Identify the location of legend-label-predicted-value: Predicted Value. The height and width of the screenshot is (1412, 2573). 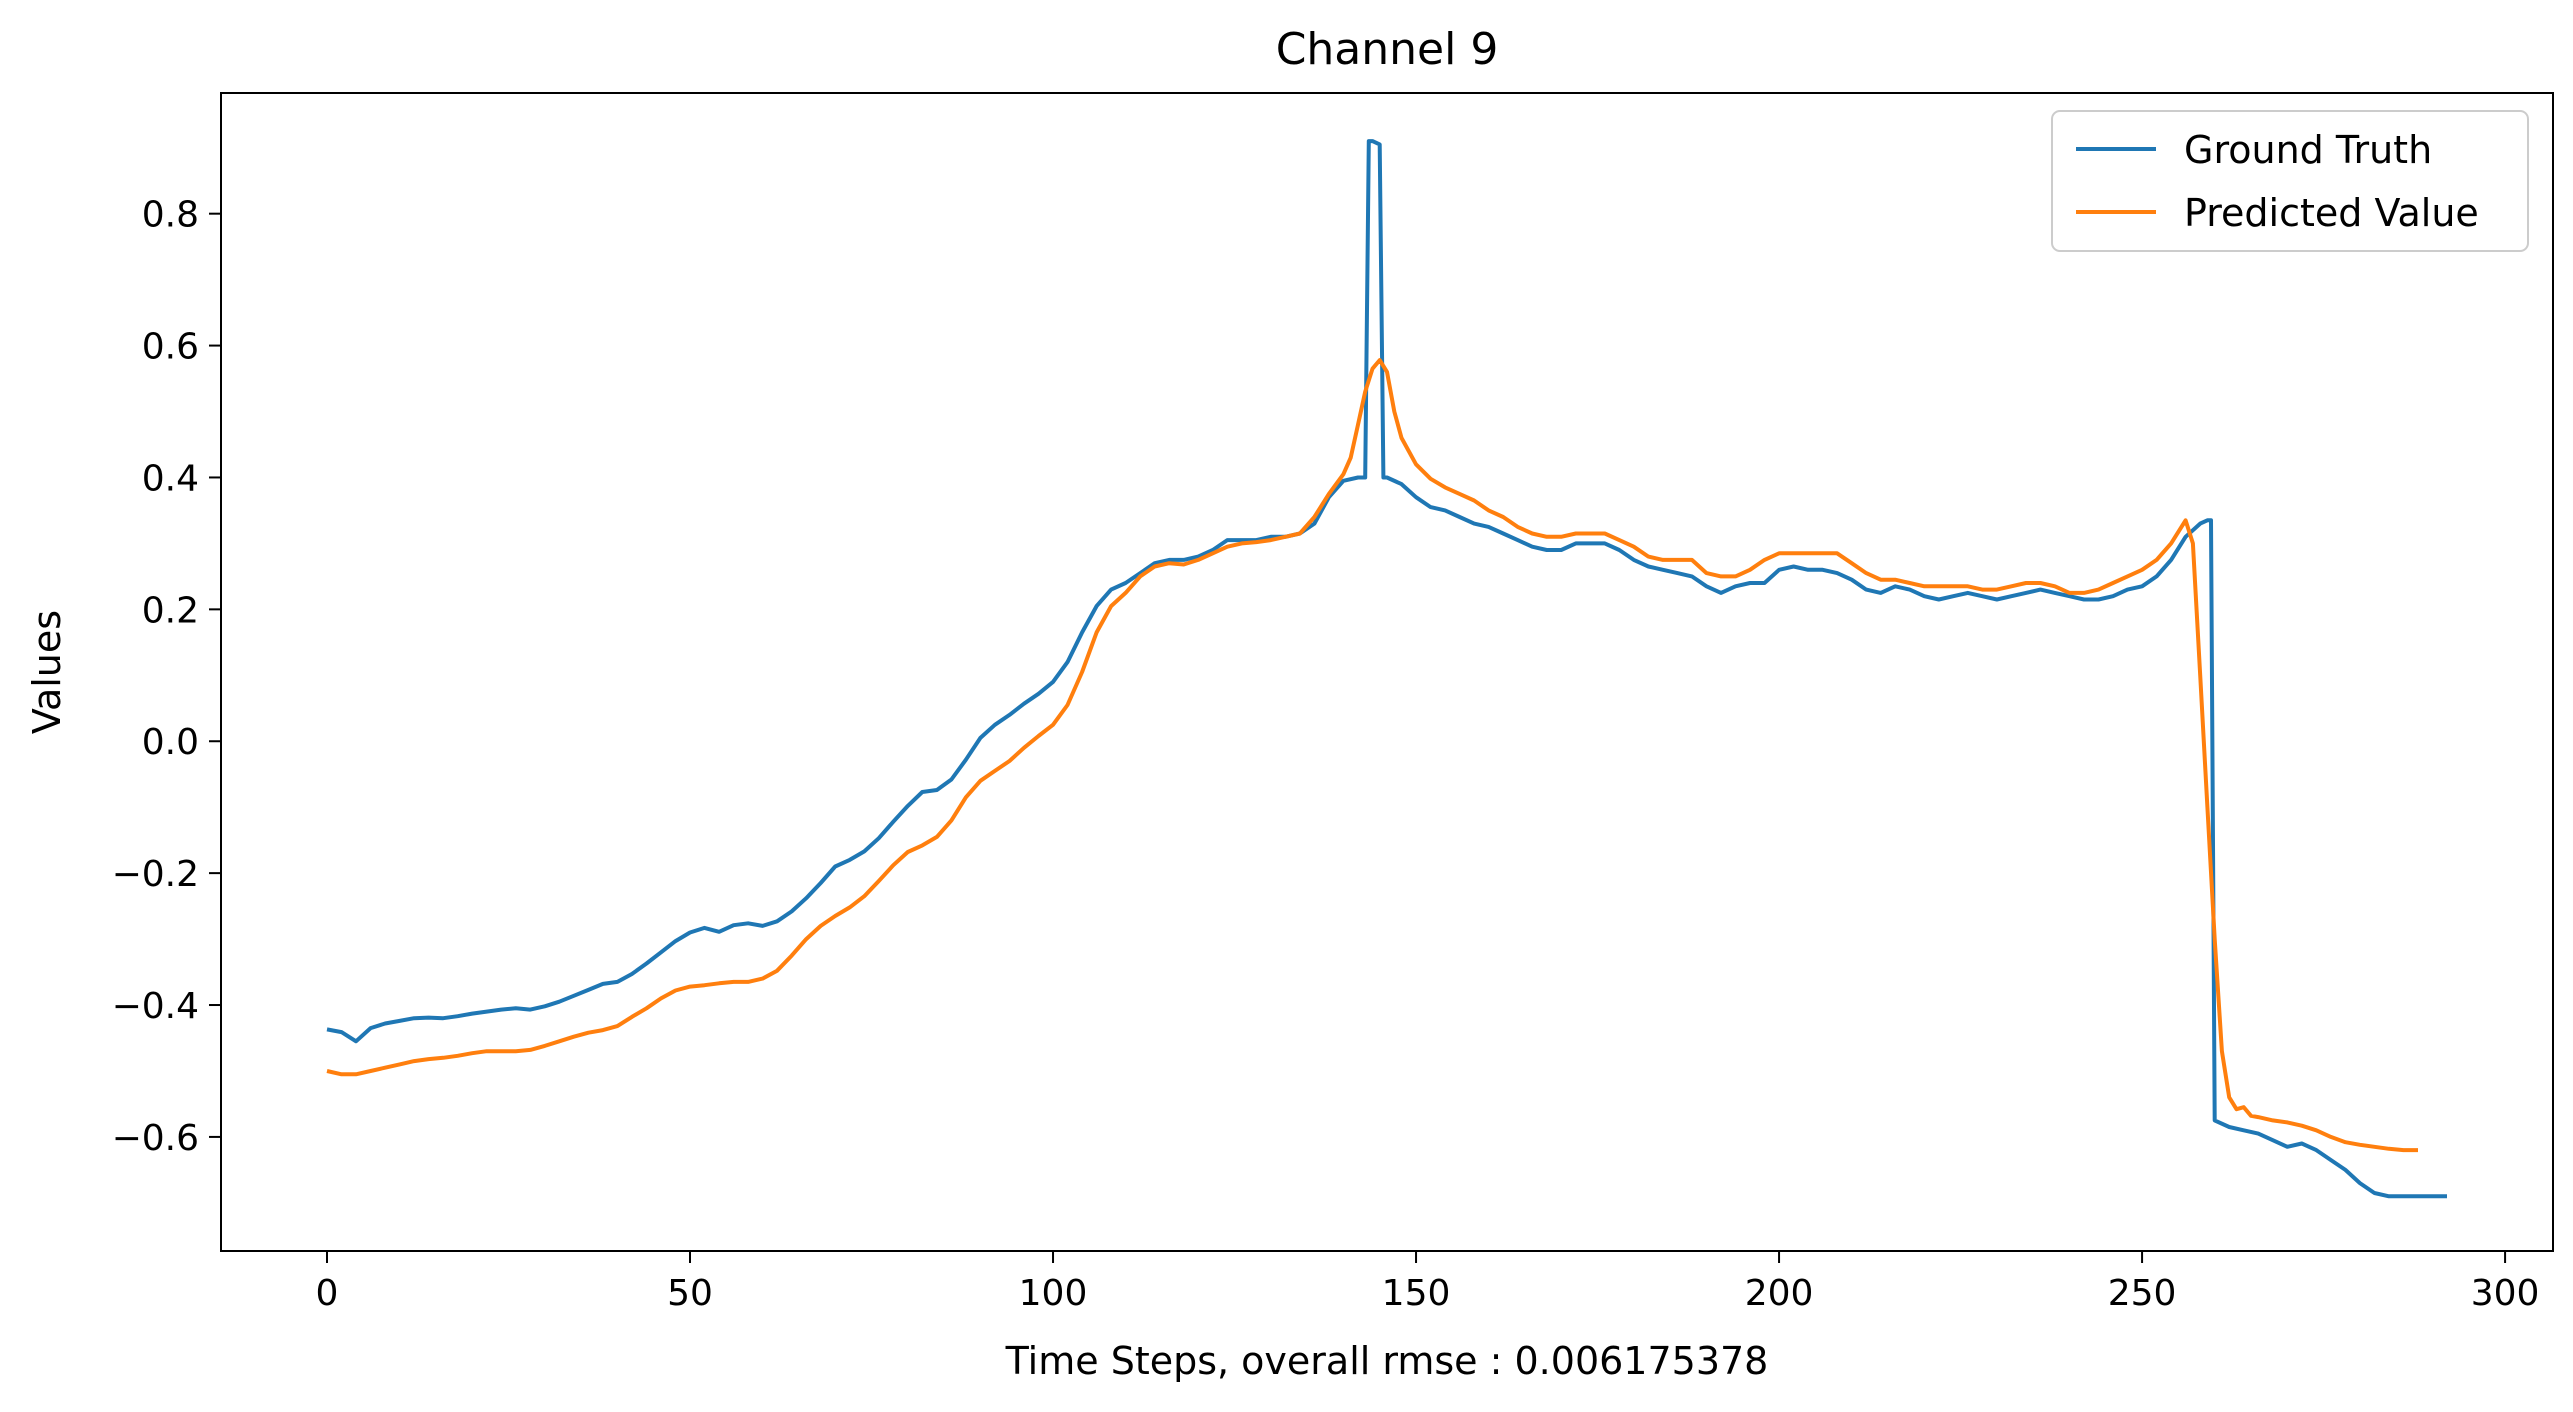
(2331, 213).